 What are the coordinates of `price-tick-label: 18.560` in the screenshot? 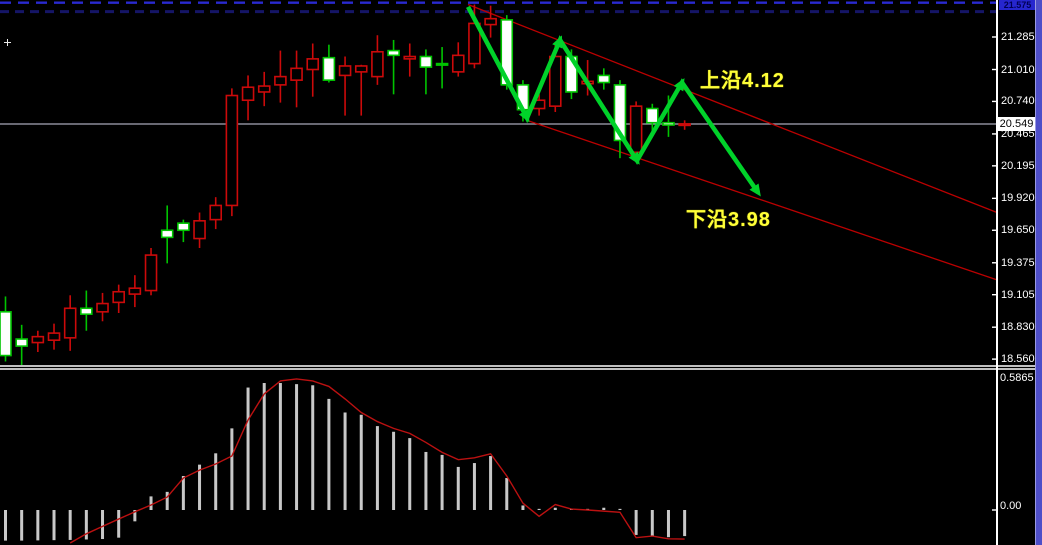 It's located at (1018, 359).